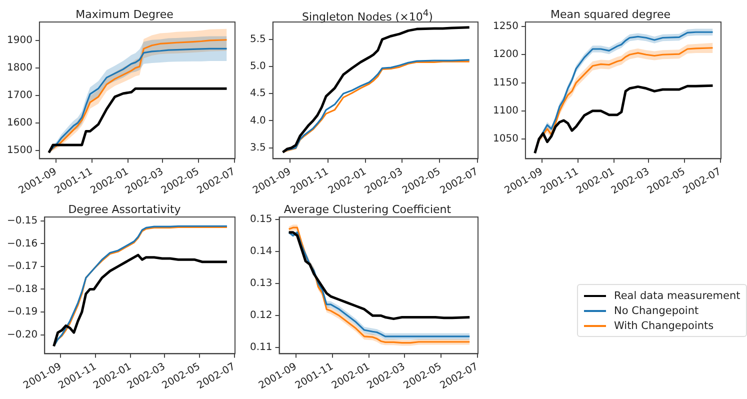  Describe the element at coordinates (22, 334) in the screenshot. I see `y-tick-label: −0.20` at that location.